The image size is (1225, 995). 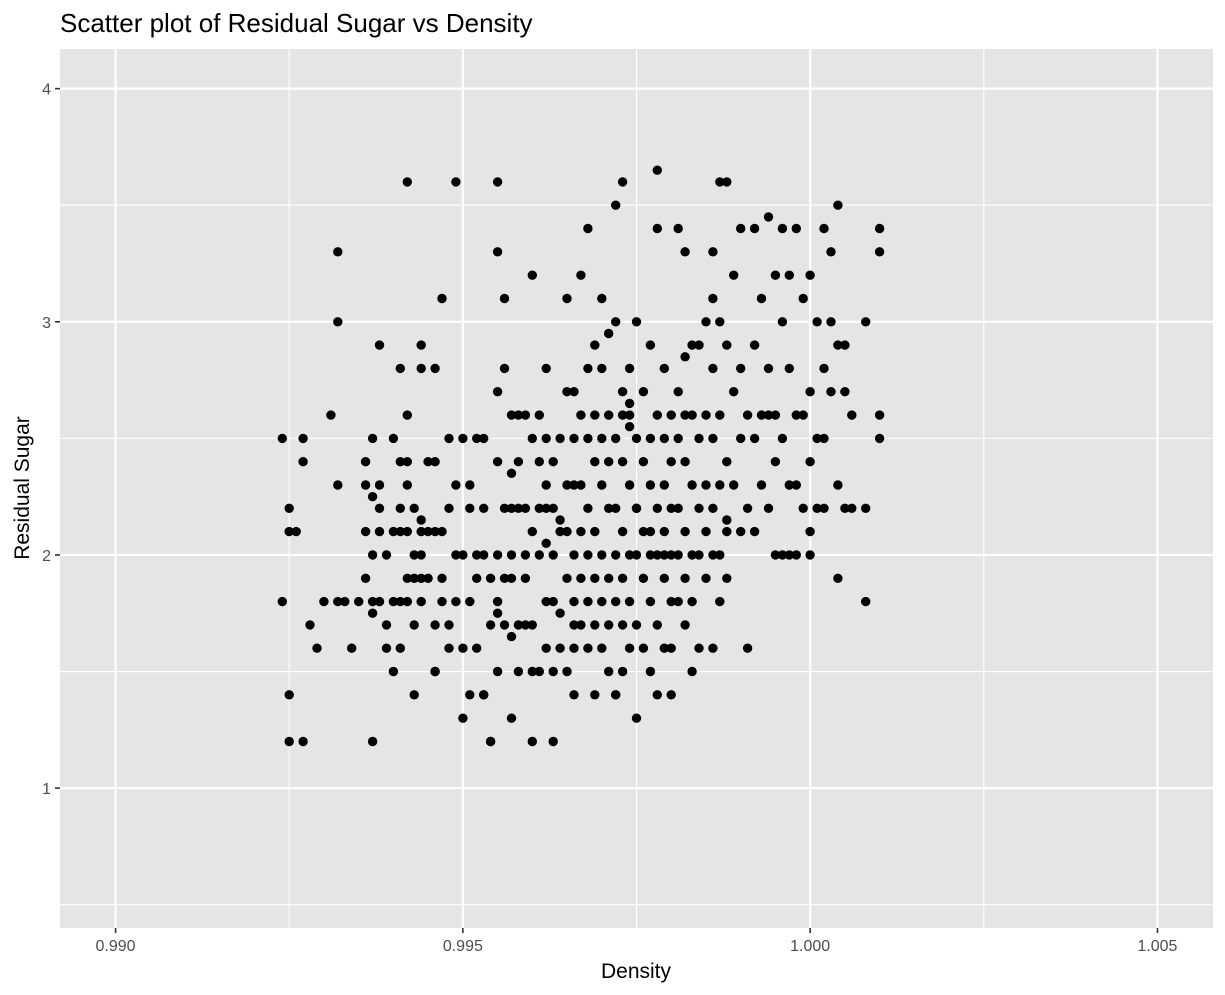 What do you see at coordinates (463, 946) in the screenshot?
I see `x-tick-label: 0.995` at bounding box center [463, 946].